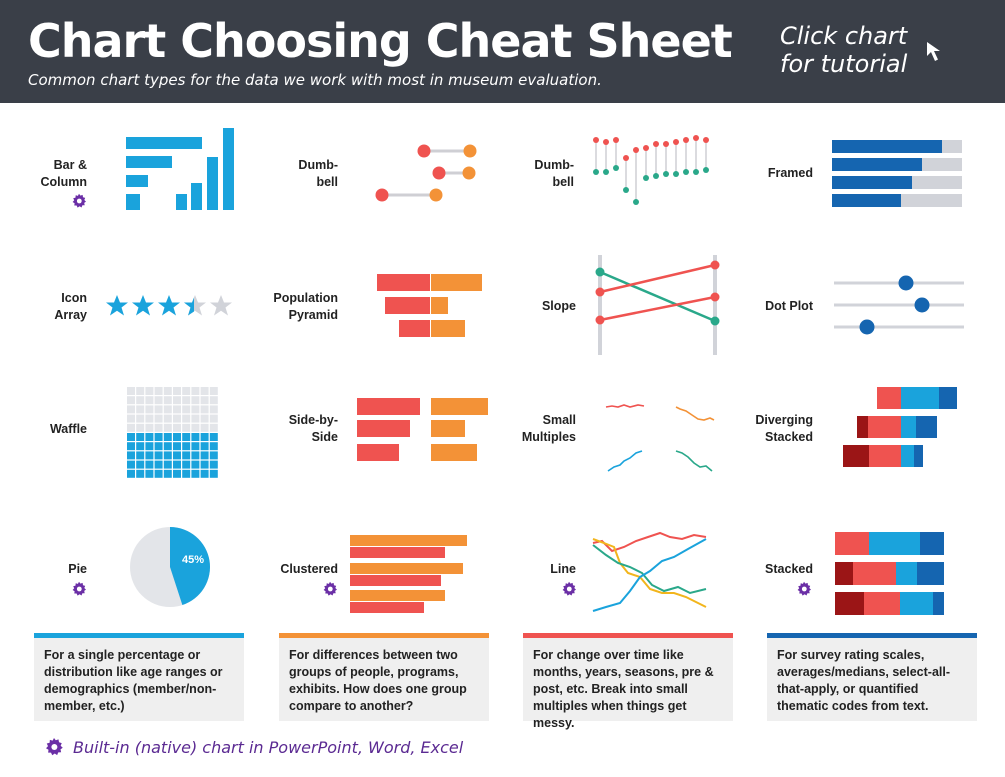  What do you see at coordinates (430, 306) in the screenshot?
I see `population-pyramid-chart` at bounding box center [430, 306].